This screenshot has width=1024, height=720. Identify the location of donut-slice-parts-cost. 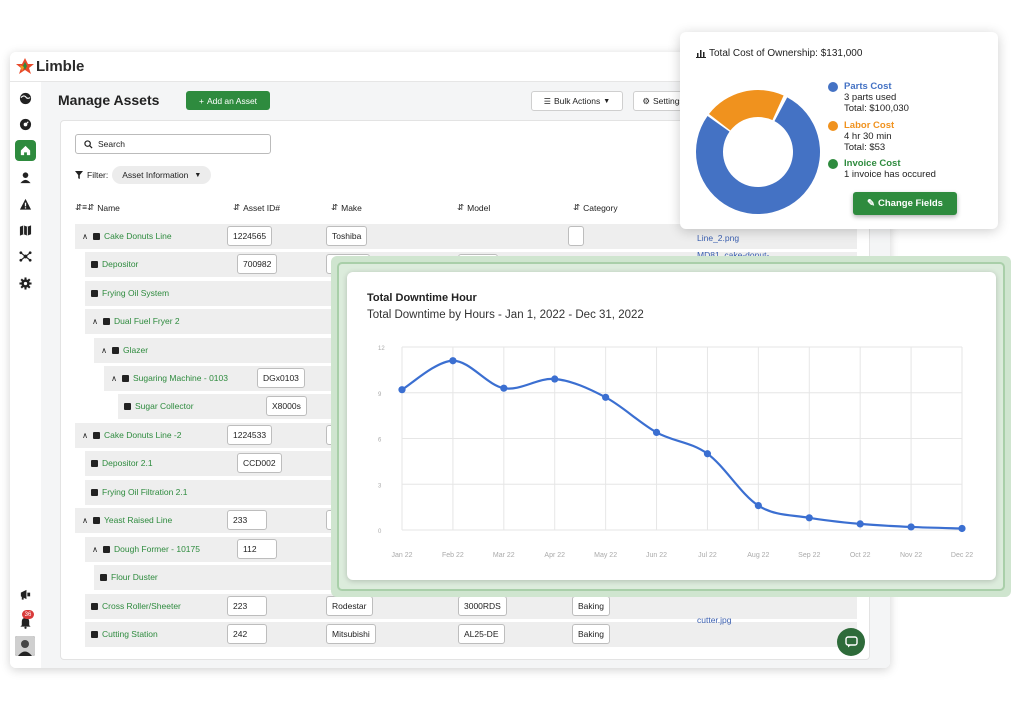
(758, 155).